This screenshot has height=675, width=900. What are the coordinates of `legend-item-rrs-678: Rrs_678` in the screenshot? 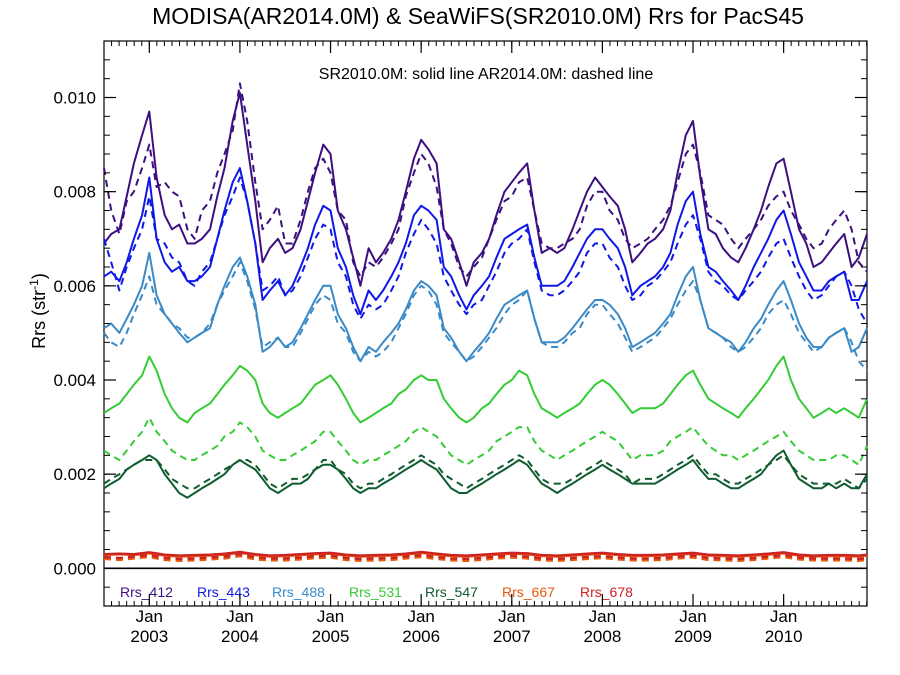 It's located at (606, 592).